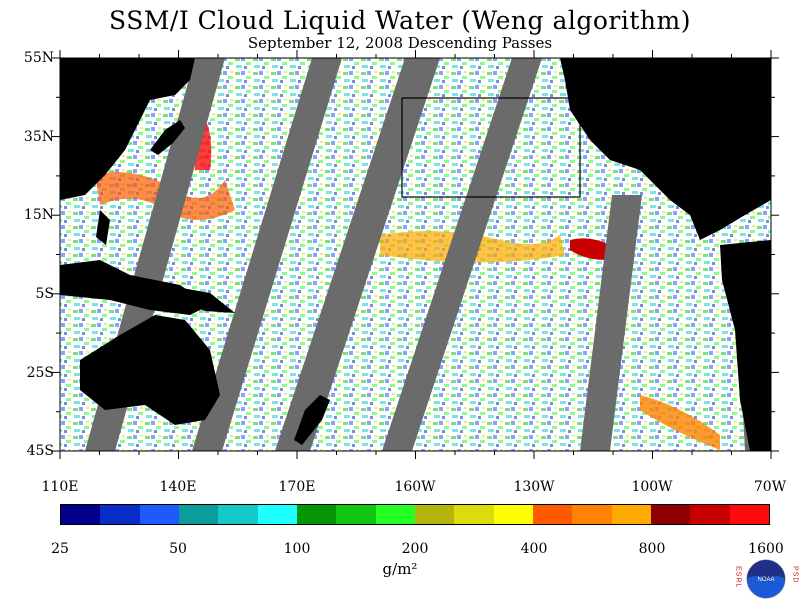 Image resolution: width=800 pixels, height=600 pixels. Describe the element at coordinates (150, 370) in the screenshot. I see `land-australia` at that location.